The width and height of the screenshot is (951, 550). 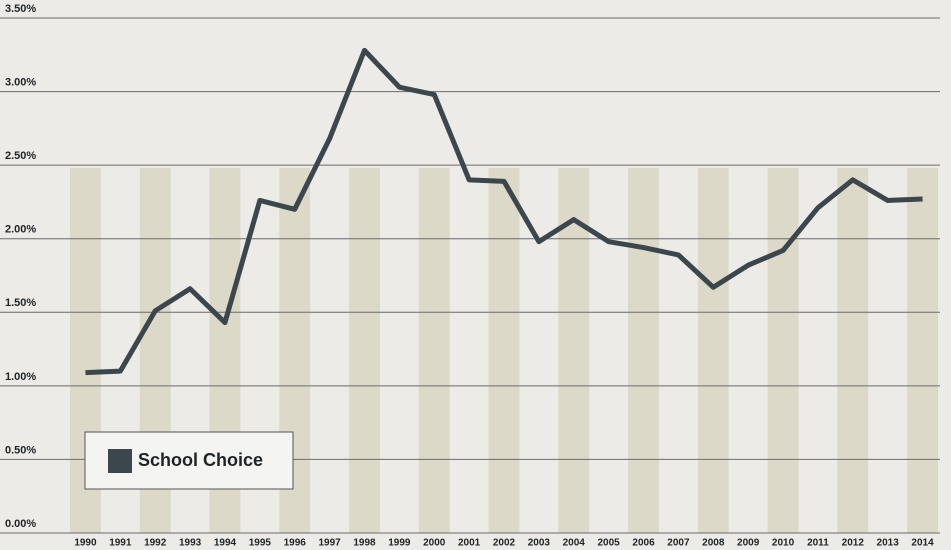 I want to click on y-tick-label: 2.50%, so click(x=20, y=156).